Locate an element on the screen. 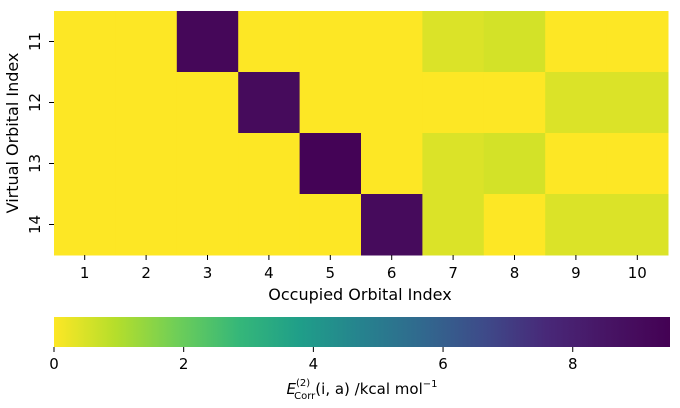 This screenshot has height=408, width=680. x-axis-label: Occupied Orbital Index is located at coordinates (359, 294).